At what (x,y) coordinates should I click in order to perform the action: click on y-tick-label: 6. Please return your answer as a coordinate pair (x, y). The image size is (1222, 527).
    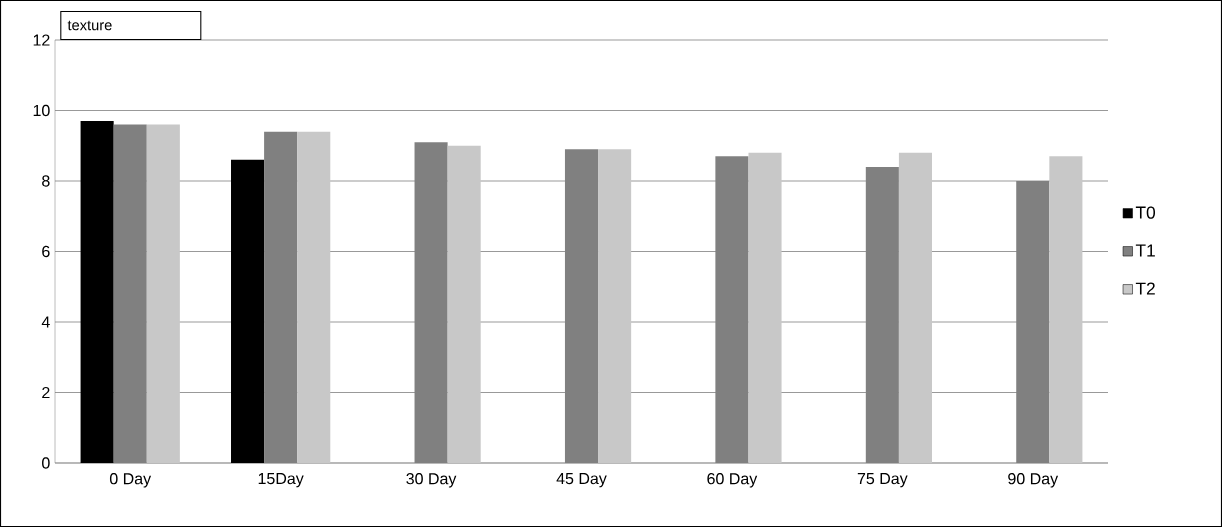
    Looking at the image, I should click on (46, 251).